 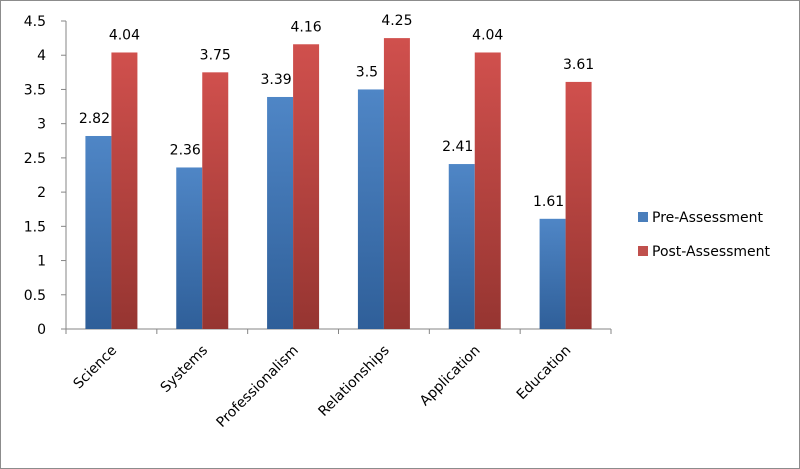 I want to click on bar-pre-science, so click(x=98, y=232).